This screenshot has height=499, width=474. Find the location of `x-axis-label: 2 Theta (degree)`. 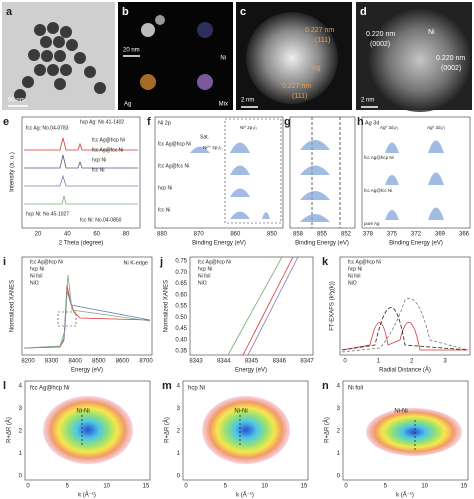

x-axis-label: 2 Theta (degree) is located at coordinates (81, 244).